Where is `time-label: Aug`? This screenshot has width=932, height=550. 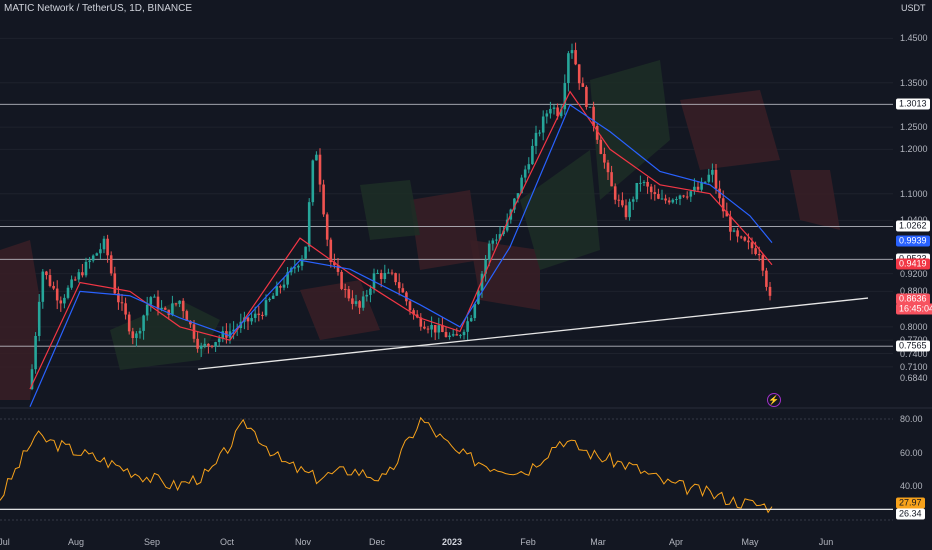 time-label: Aug is located at coordinates (76, 542).